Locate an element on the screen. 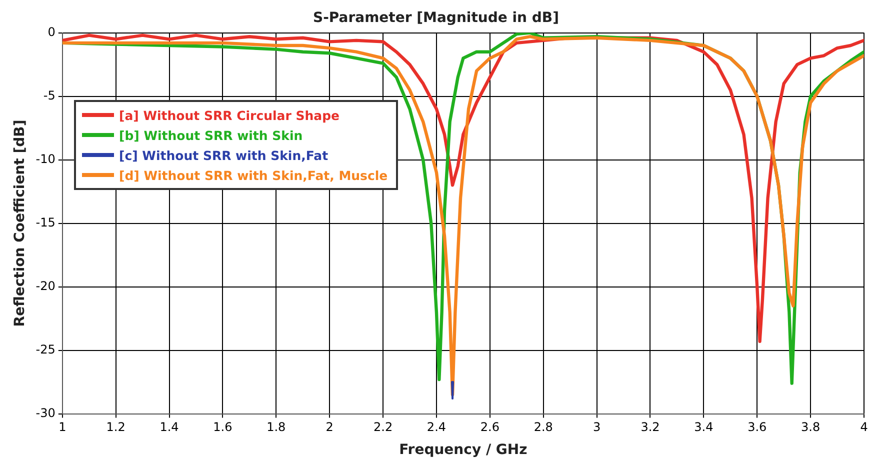 Image resolution: width=884 pixels, height=463 pixels. x-tick-label: 1.2 is located at coordinates (116, 427).